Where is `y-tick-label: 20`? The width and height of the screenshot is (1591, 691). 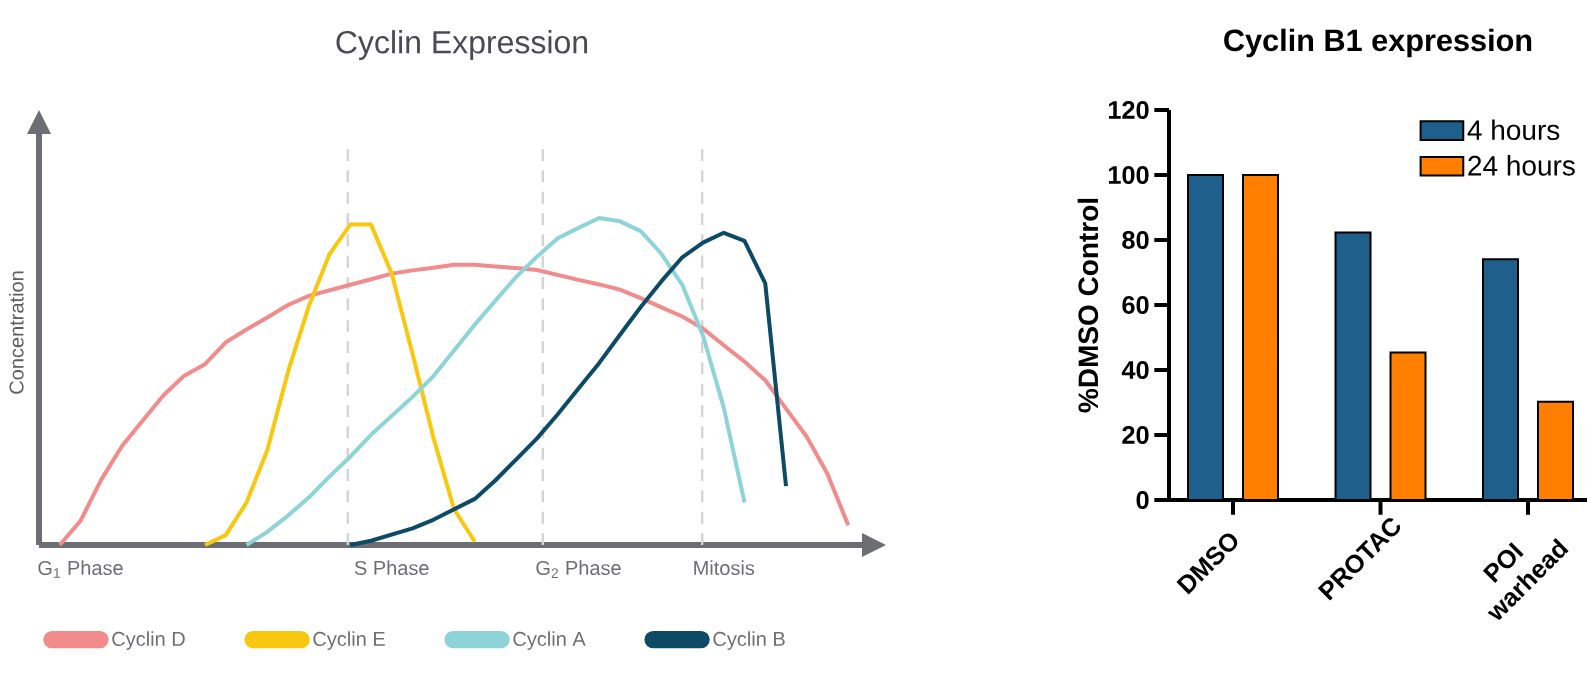
y-tick-label: 20 is located at coordinates (1135, 435).